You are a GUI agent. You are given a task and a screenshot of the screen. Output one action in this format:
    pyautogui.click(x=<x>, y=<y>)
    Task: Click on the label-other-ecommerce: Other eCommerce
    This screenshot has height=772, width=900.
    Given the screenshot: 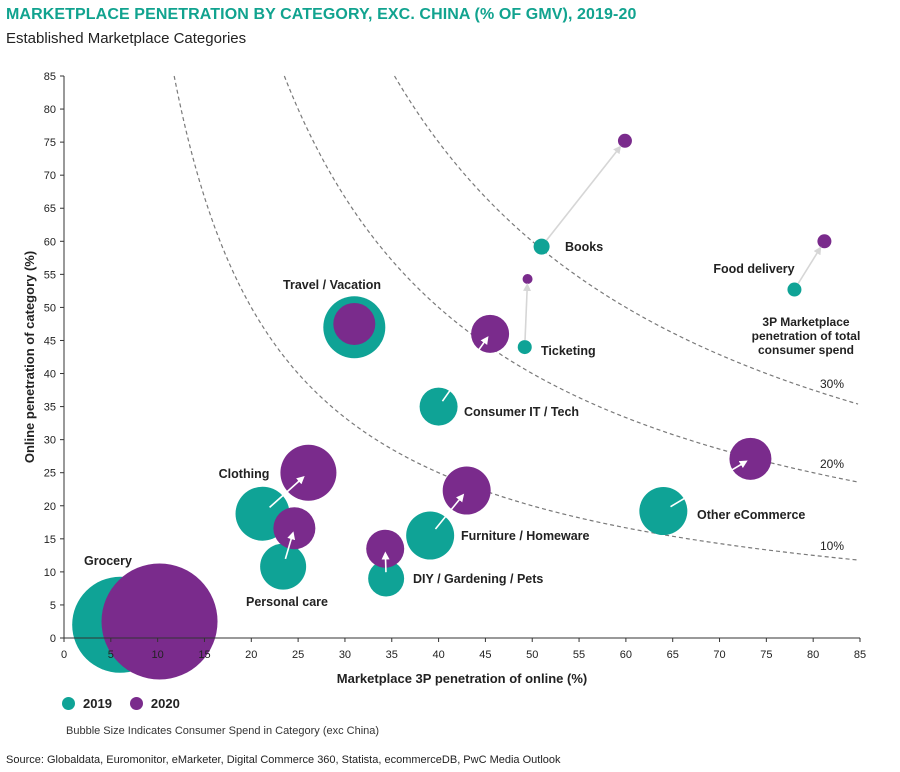 What is the action you would take?
    pyautogui.click(x=751, y=515)
    